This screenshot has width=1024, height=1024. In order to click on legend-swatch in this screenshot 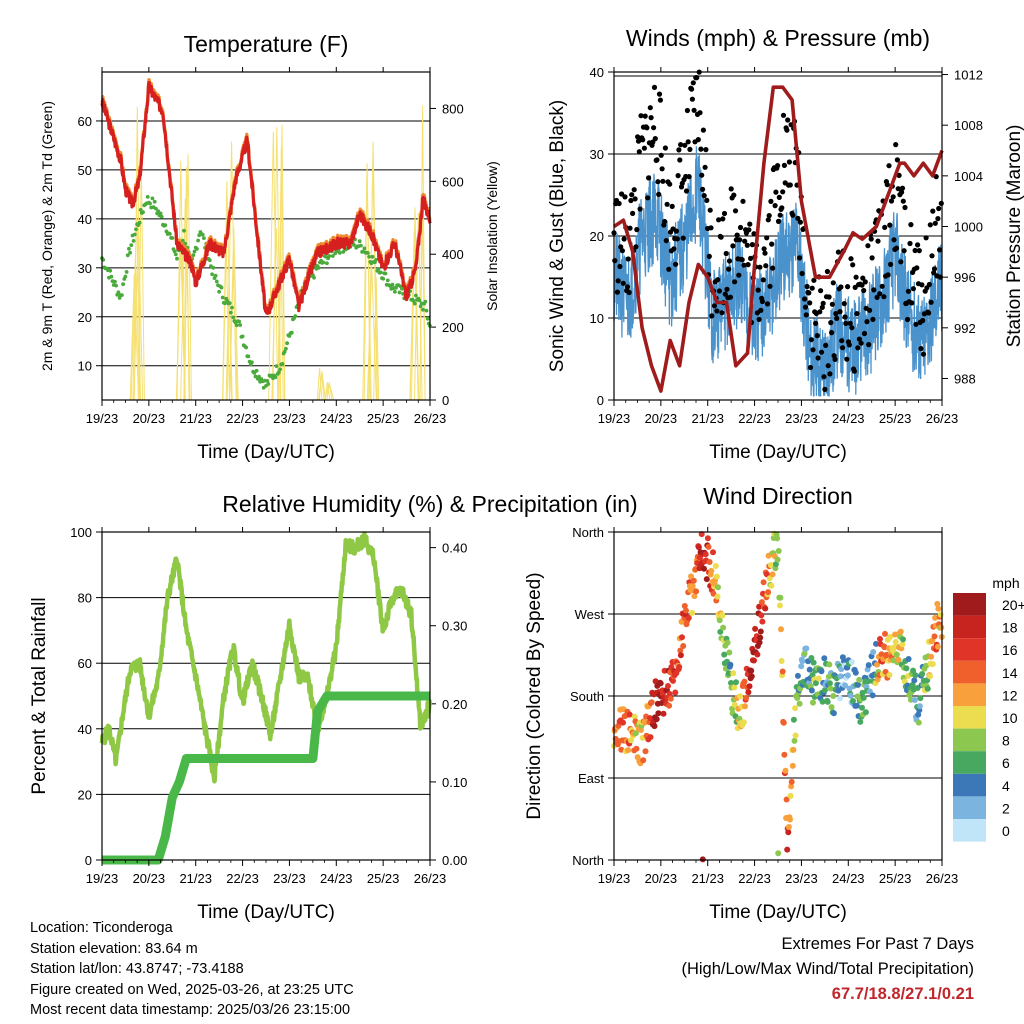, I will do `click(969, 785)`.